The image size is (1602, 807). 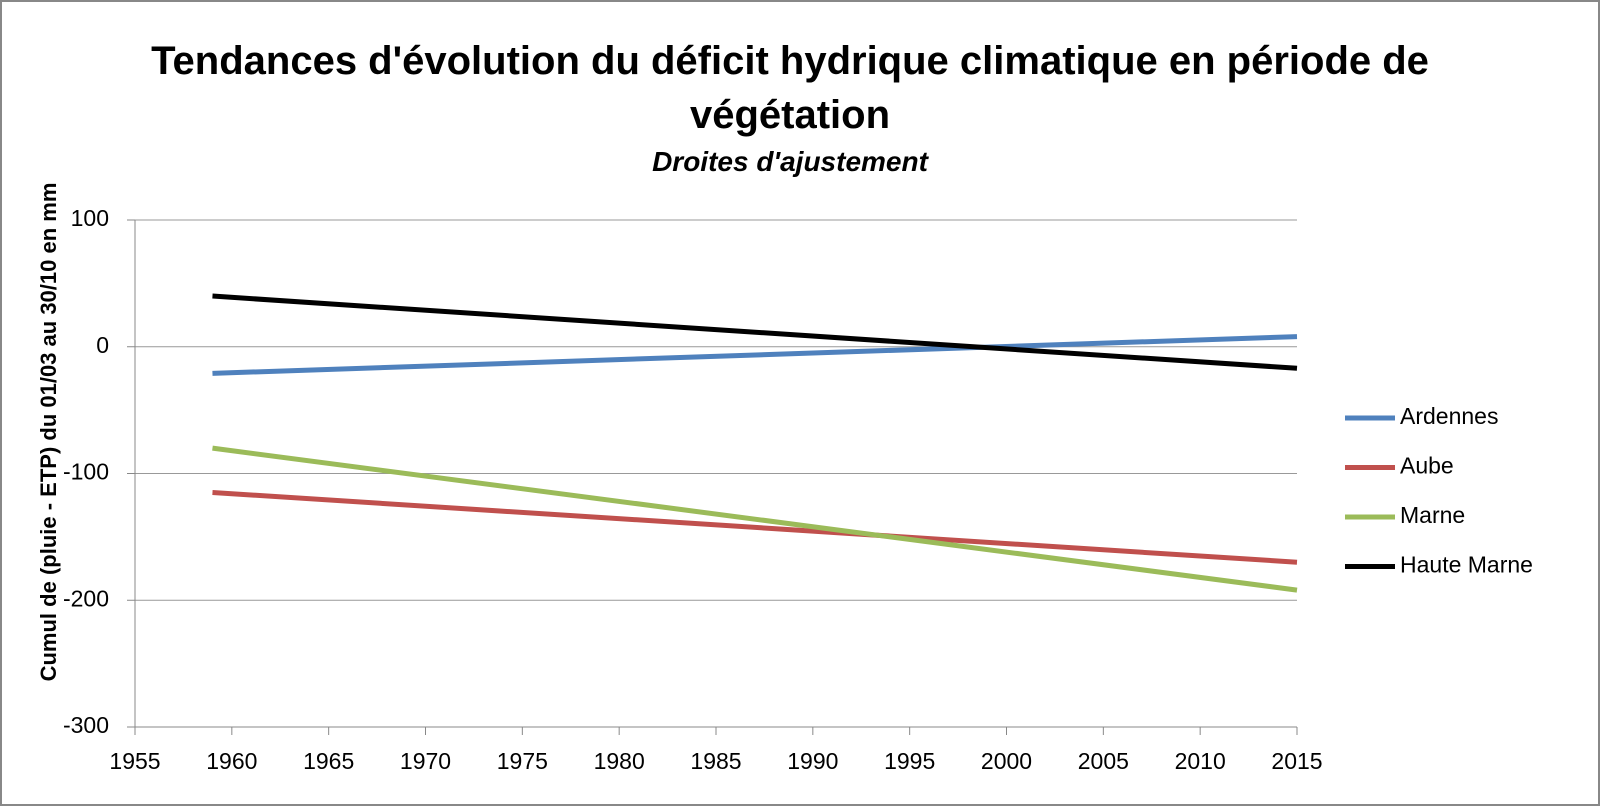 What do you see at coordinates (86, 472) in the screenshot?
I see `y-tick-label: -100` at bounding box center [86, 472].